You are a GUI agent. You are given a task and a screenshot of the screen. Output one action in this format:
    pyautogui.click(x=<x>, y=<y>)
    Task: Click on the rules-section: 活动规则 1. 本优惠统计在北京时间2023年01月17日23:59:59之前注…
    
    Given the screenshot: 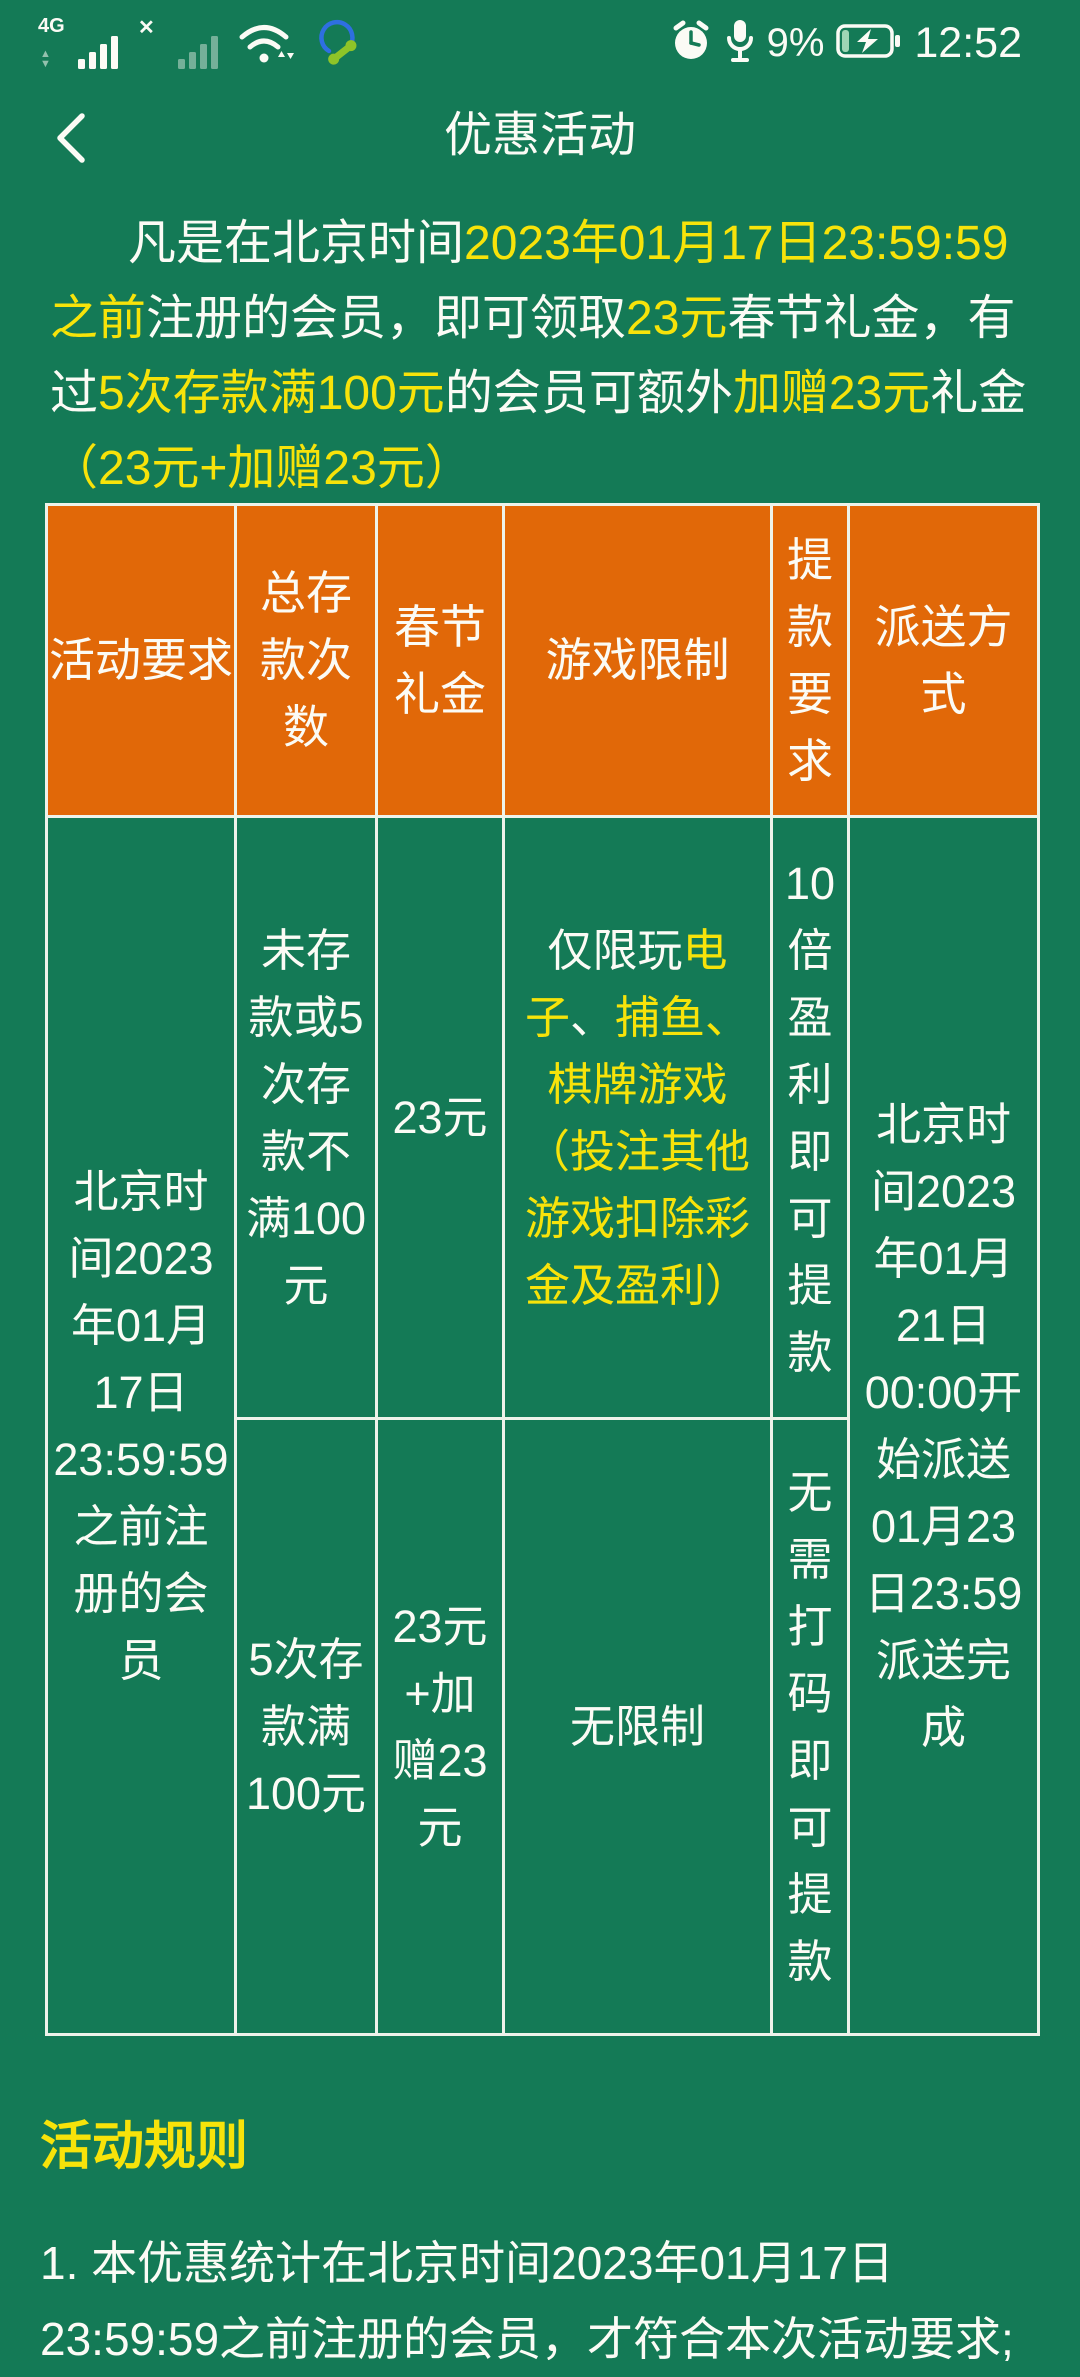 What is the action you would take?
    pyautogui.click(x=540, y=2240)
    